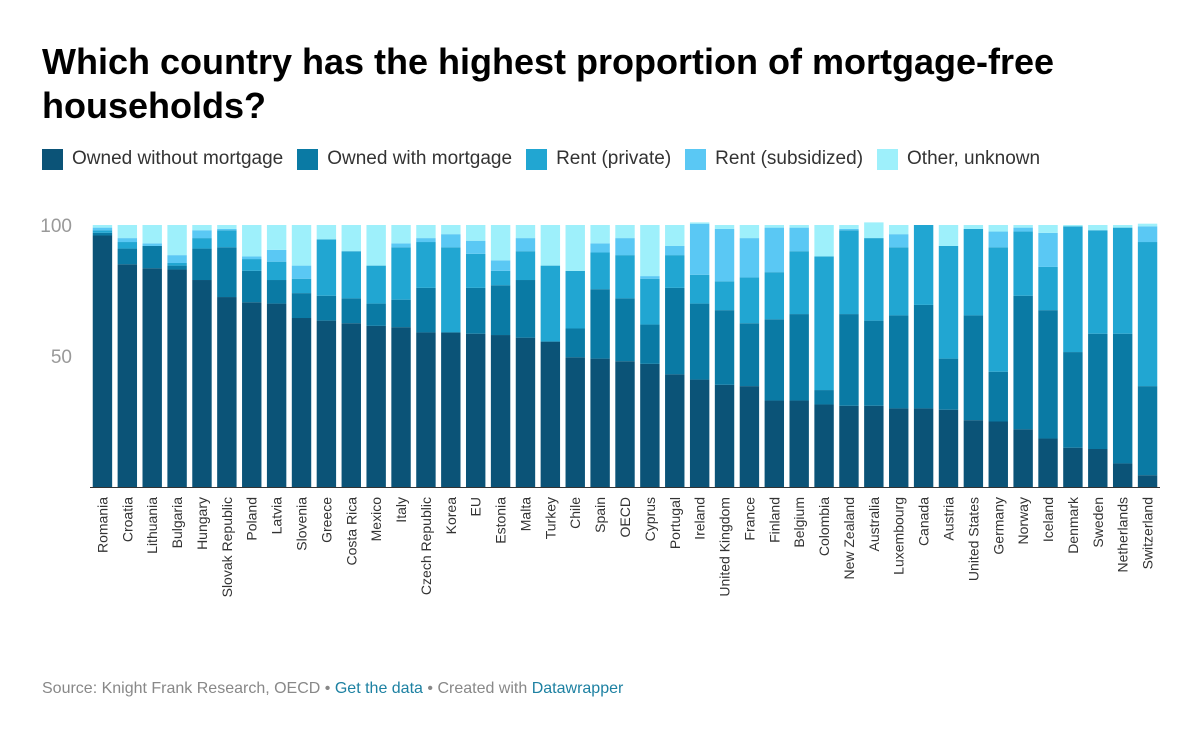  Describe the element at coordinates (774, 520) in the screenshot. I see `x-tick-label: Finland` at that location.